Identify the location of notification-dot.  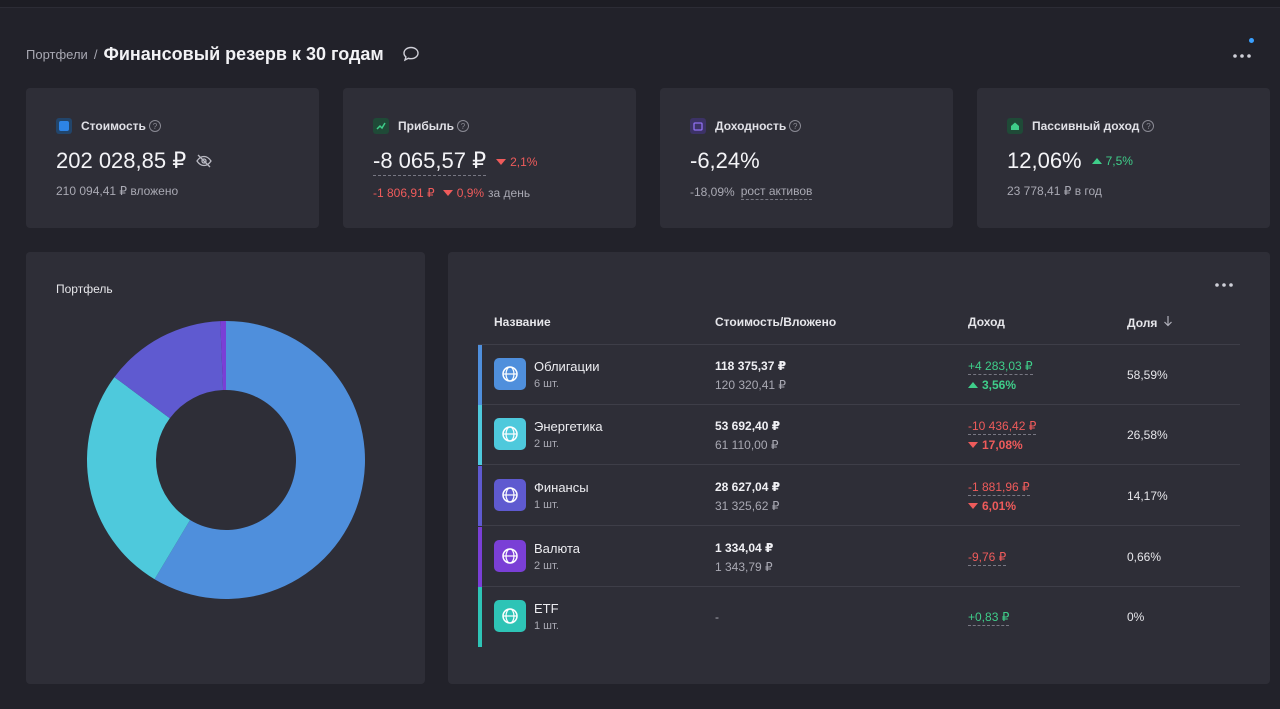
(1251, 40).